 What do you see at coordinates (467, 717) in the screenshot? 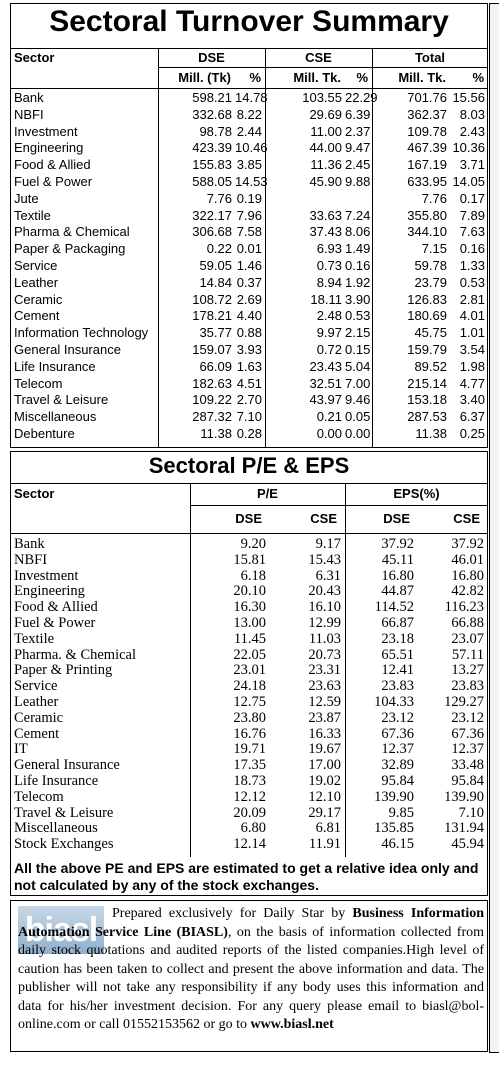
I see `value: 23.12` at bounding box center [467, 717].